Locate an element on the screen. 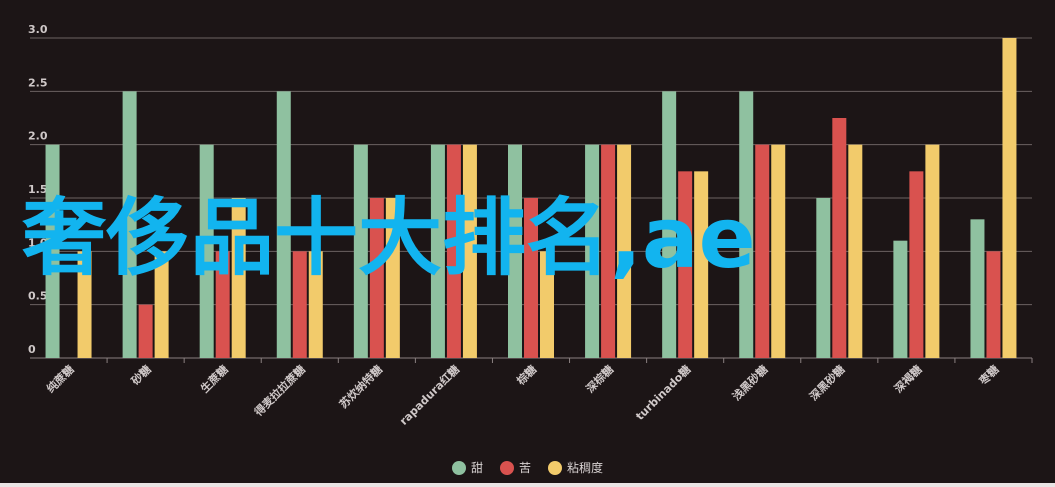  x-category-label: 苏炊纳特糖 is located at coordinates (360, 386).